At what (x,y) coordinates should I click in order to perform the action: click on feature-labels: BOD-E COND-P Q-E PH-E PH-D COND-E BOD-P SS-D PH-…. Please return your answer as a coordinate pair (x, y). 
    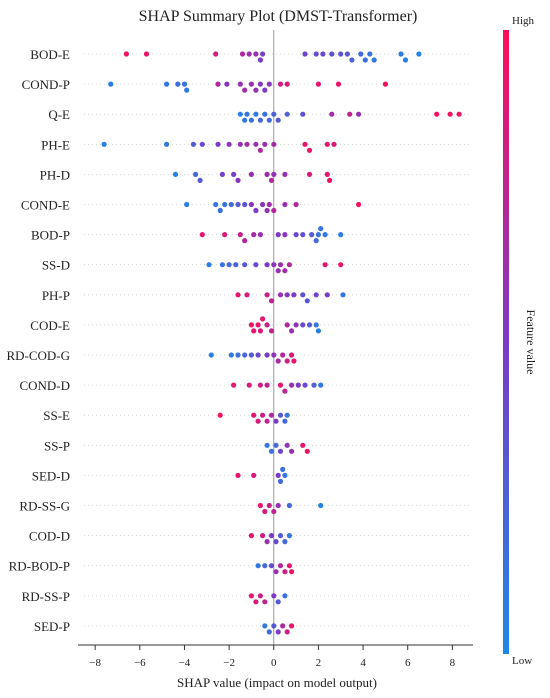
    Looking at the image, I should click on (38, 340).